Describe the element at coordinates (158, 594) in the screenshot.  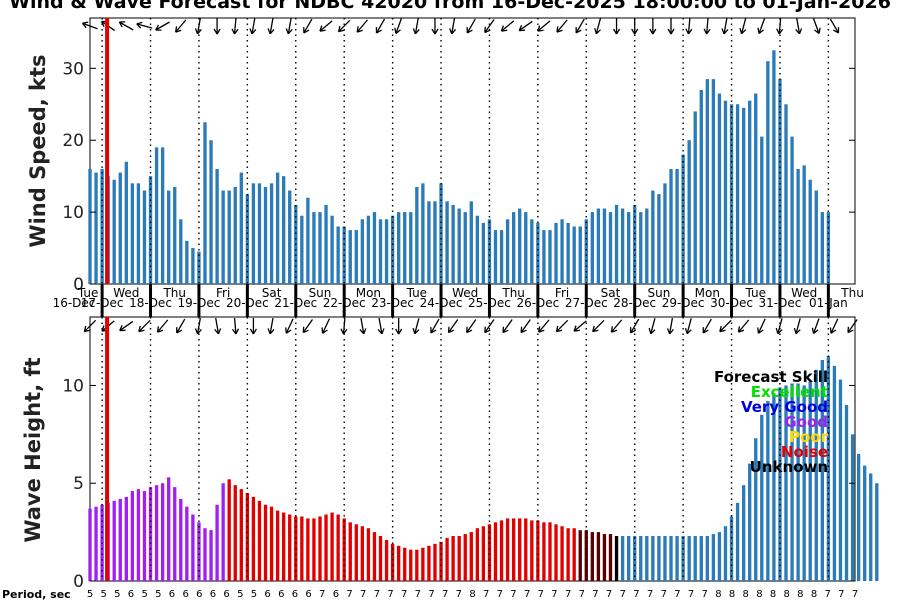
I see `period-tick: 5` at that location.